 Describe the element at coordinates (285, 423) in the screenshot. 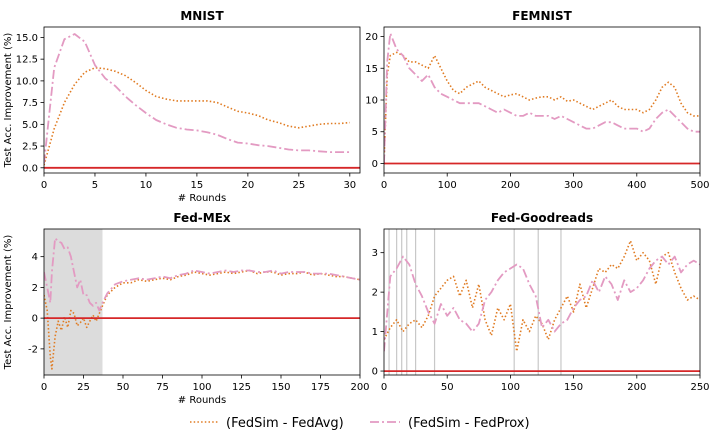

I see `legend-fedavg-label: (FedSim - FedAvg)` at that location.